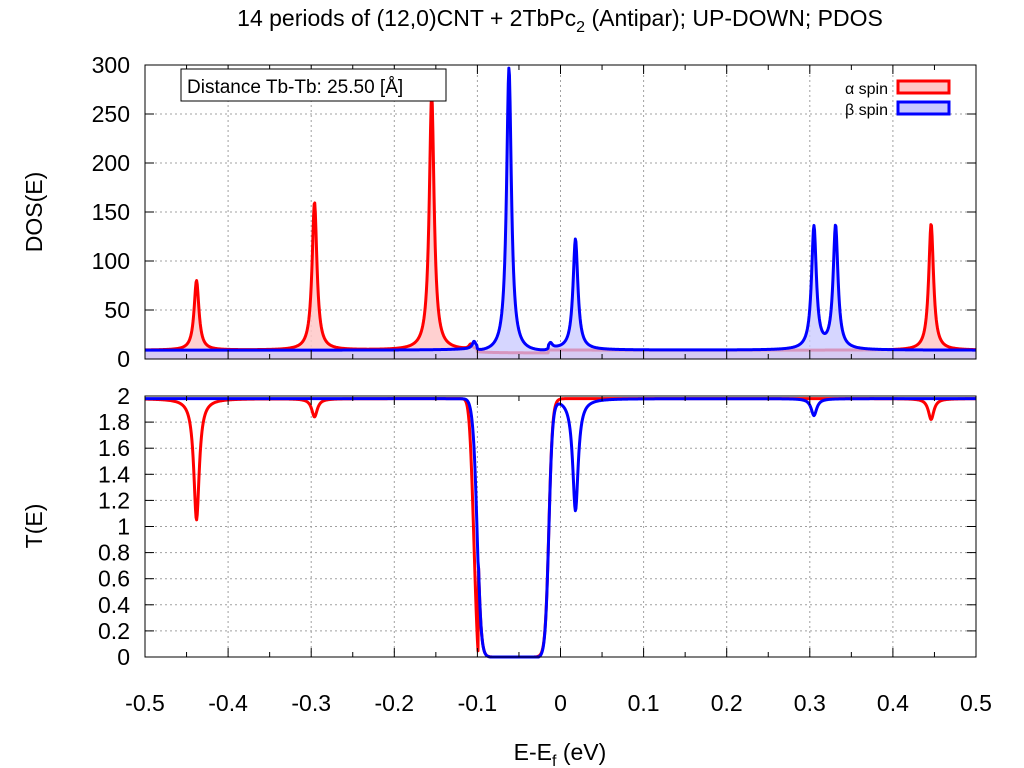 This screenshot has width=1024, height=768. I want to click on x-tick-label: -0.3, so click(311, 703).